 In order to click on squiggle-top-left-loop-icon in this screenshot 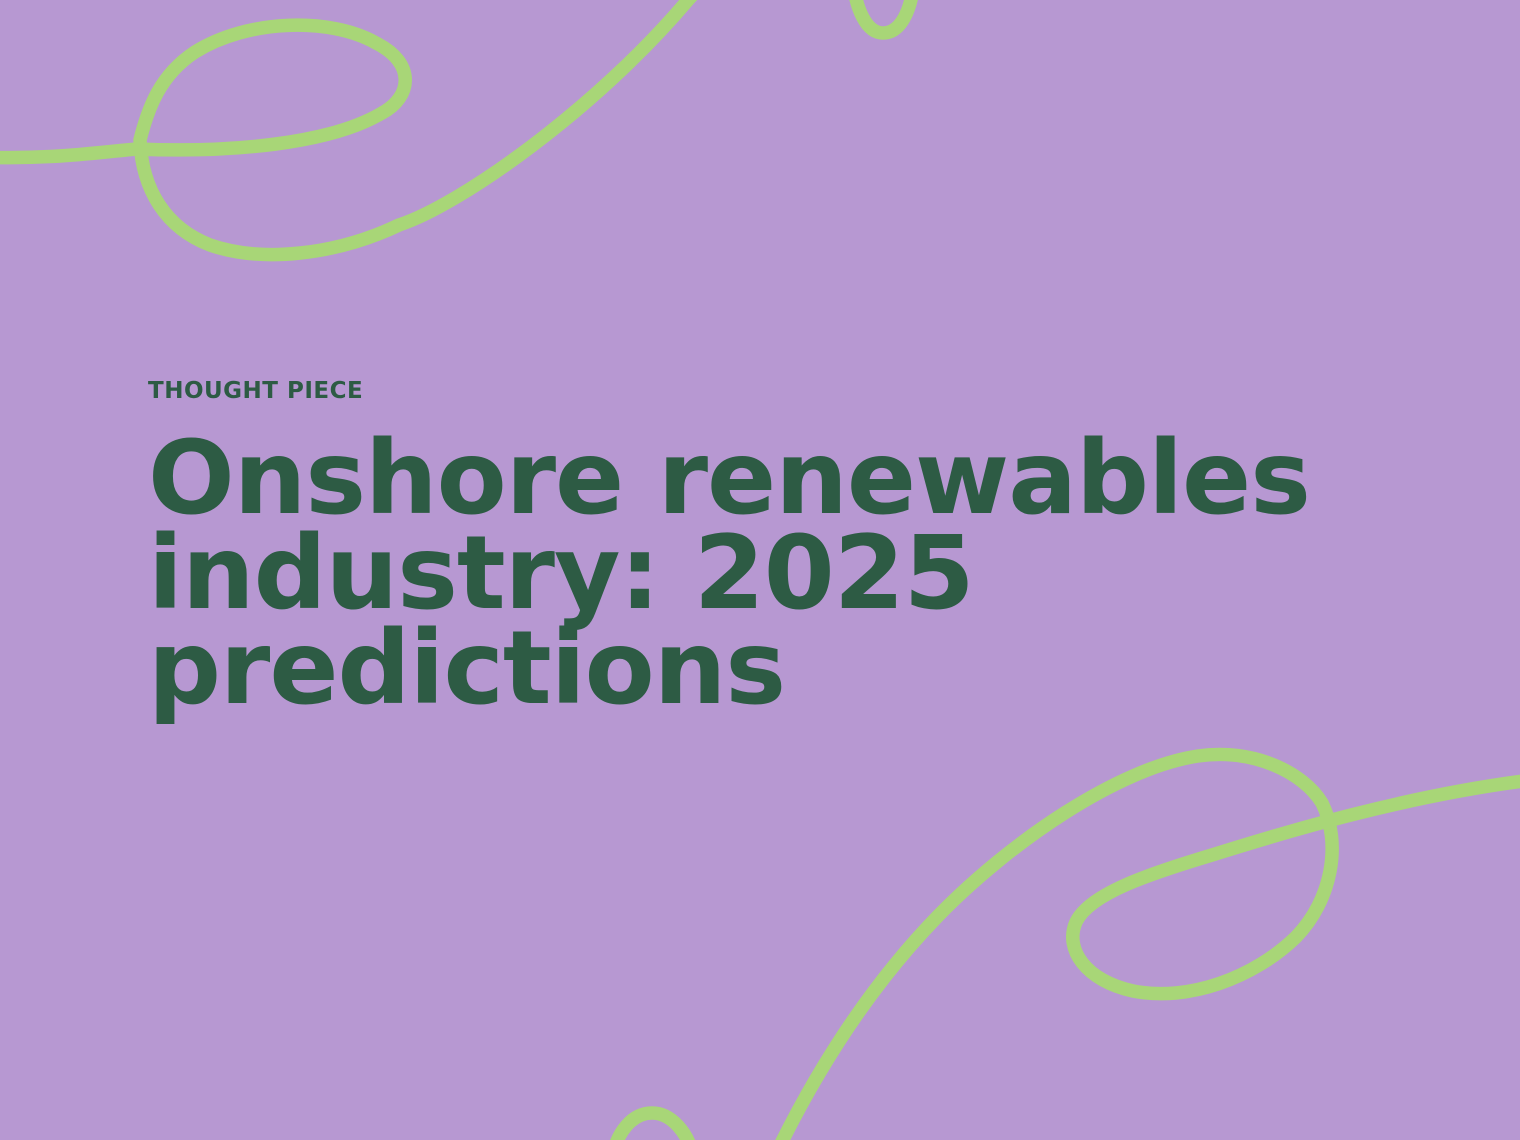, I will do `click(349, 131)`.